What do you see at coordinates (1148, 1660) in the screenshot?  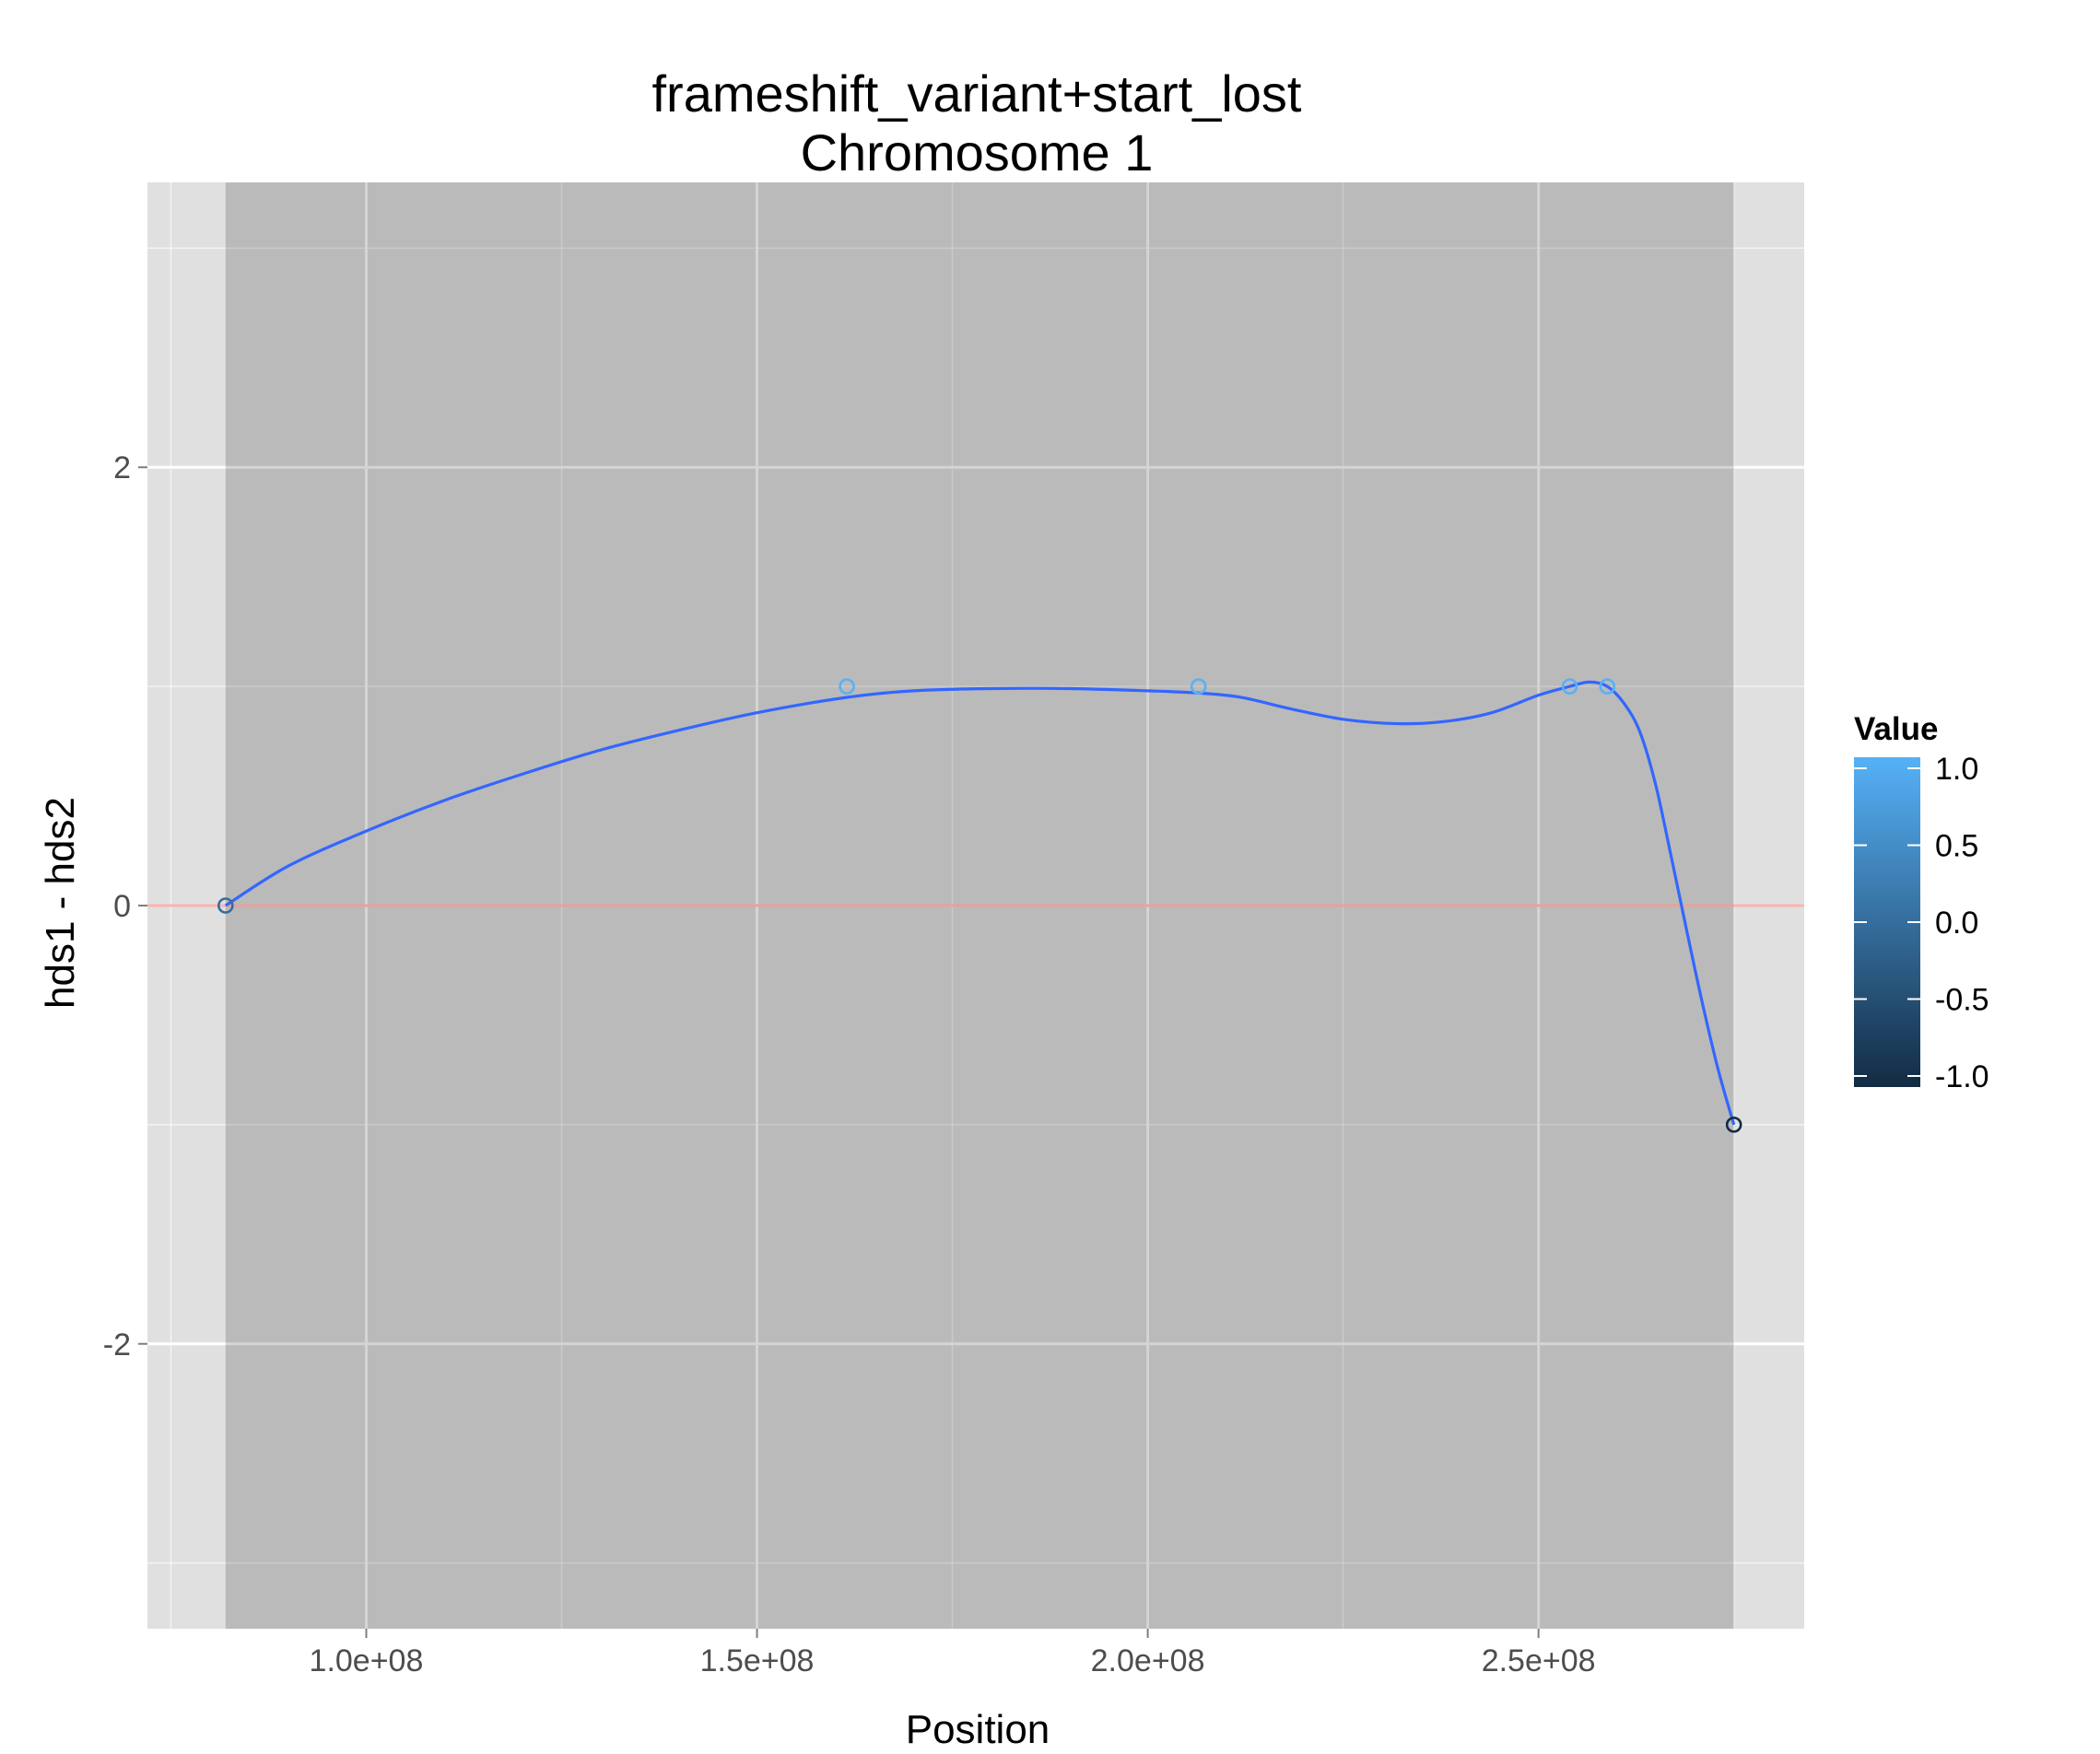 I see `x-tick-label: 2.0e+08` at bounding box center [1148, 1660].